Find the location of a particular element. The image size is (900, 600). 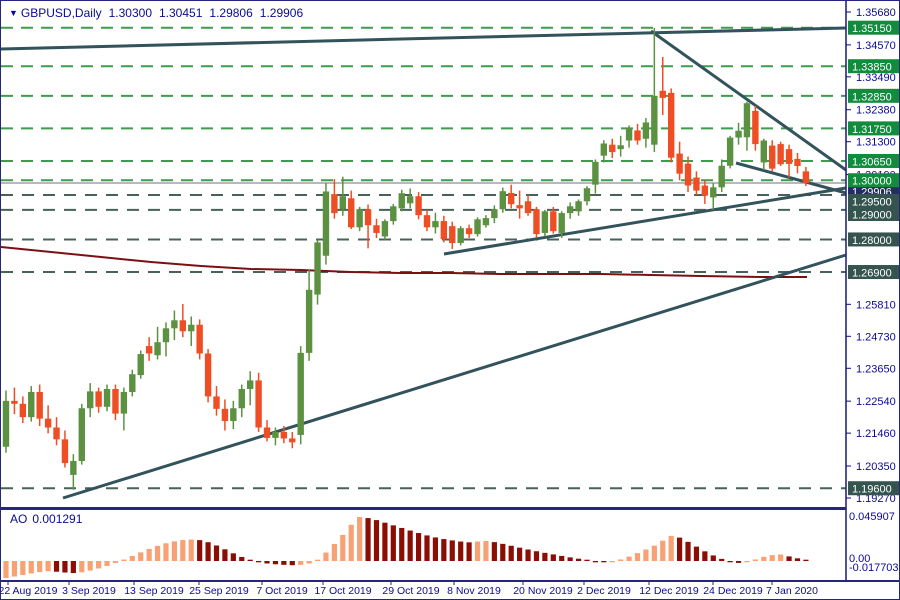

ao-indicator-value: 0.001291 is located at coordinates (57, 519).